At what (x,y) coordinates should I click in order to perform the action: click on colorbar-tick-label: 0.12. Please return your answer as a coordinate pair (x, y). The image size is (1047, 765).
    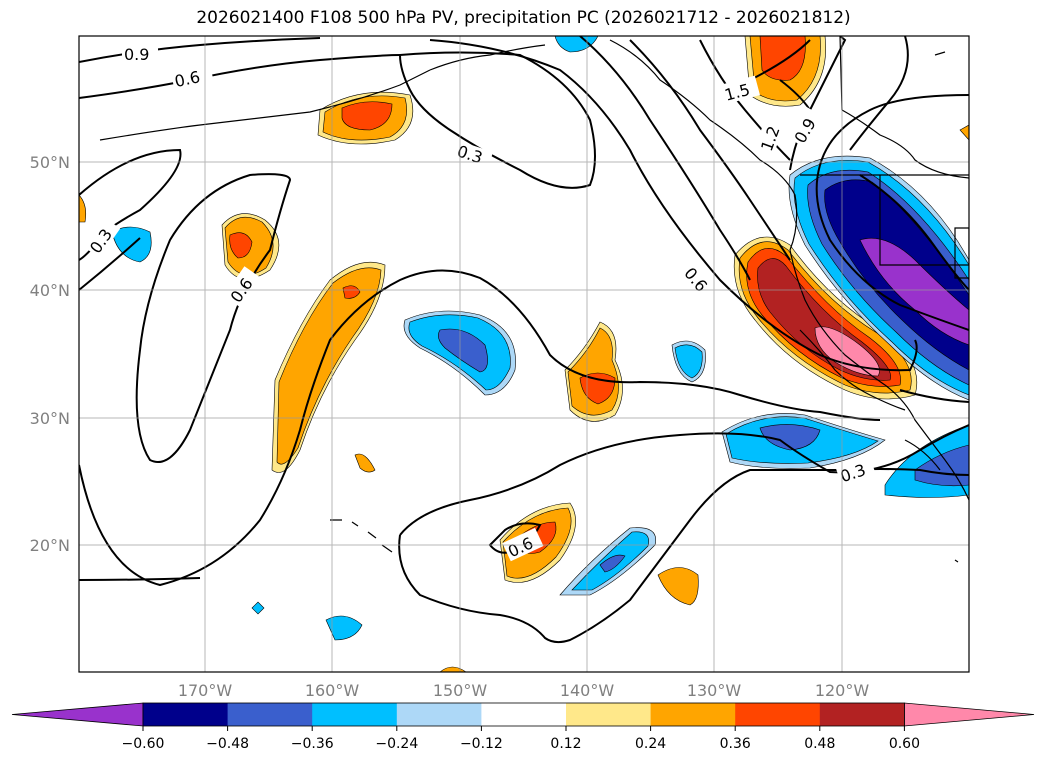
    Looking at the image, I should click on (565, 744).